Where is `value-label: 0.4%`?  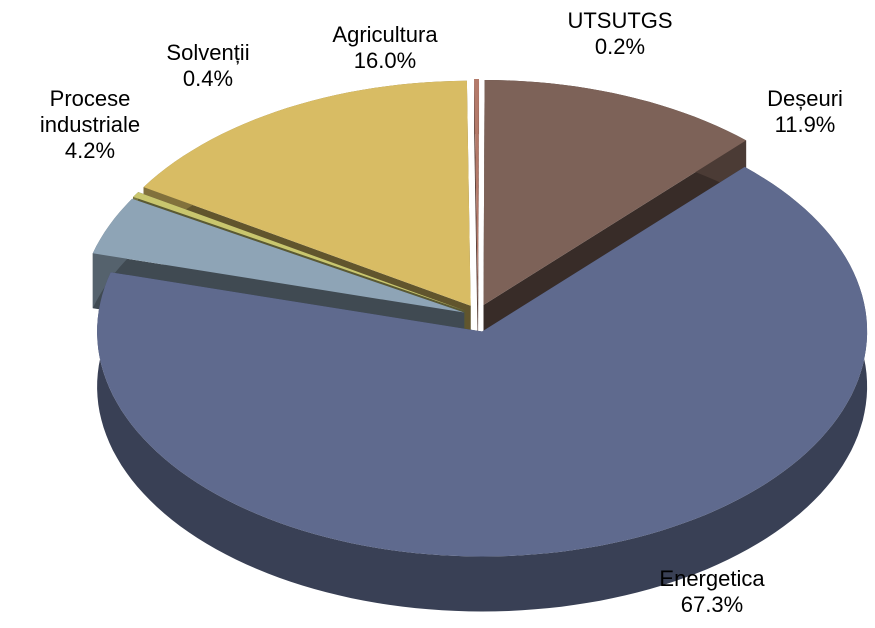
value-label: 0.4% is located at coordinates (208, 78).